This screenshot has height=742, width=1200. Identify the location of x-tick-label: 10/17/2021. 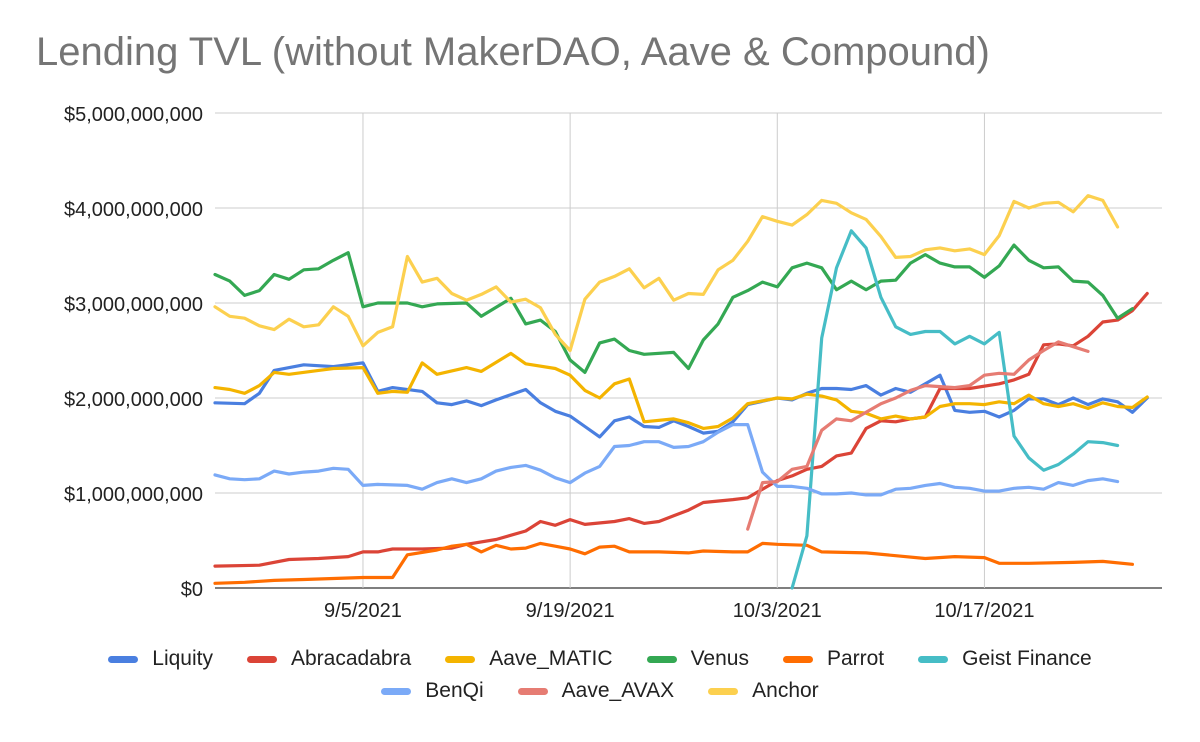
(984, 611).